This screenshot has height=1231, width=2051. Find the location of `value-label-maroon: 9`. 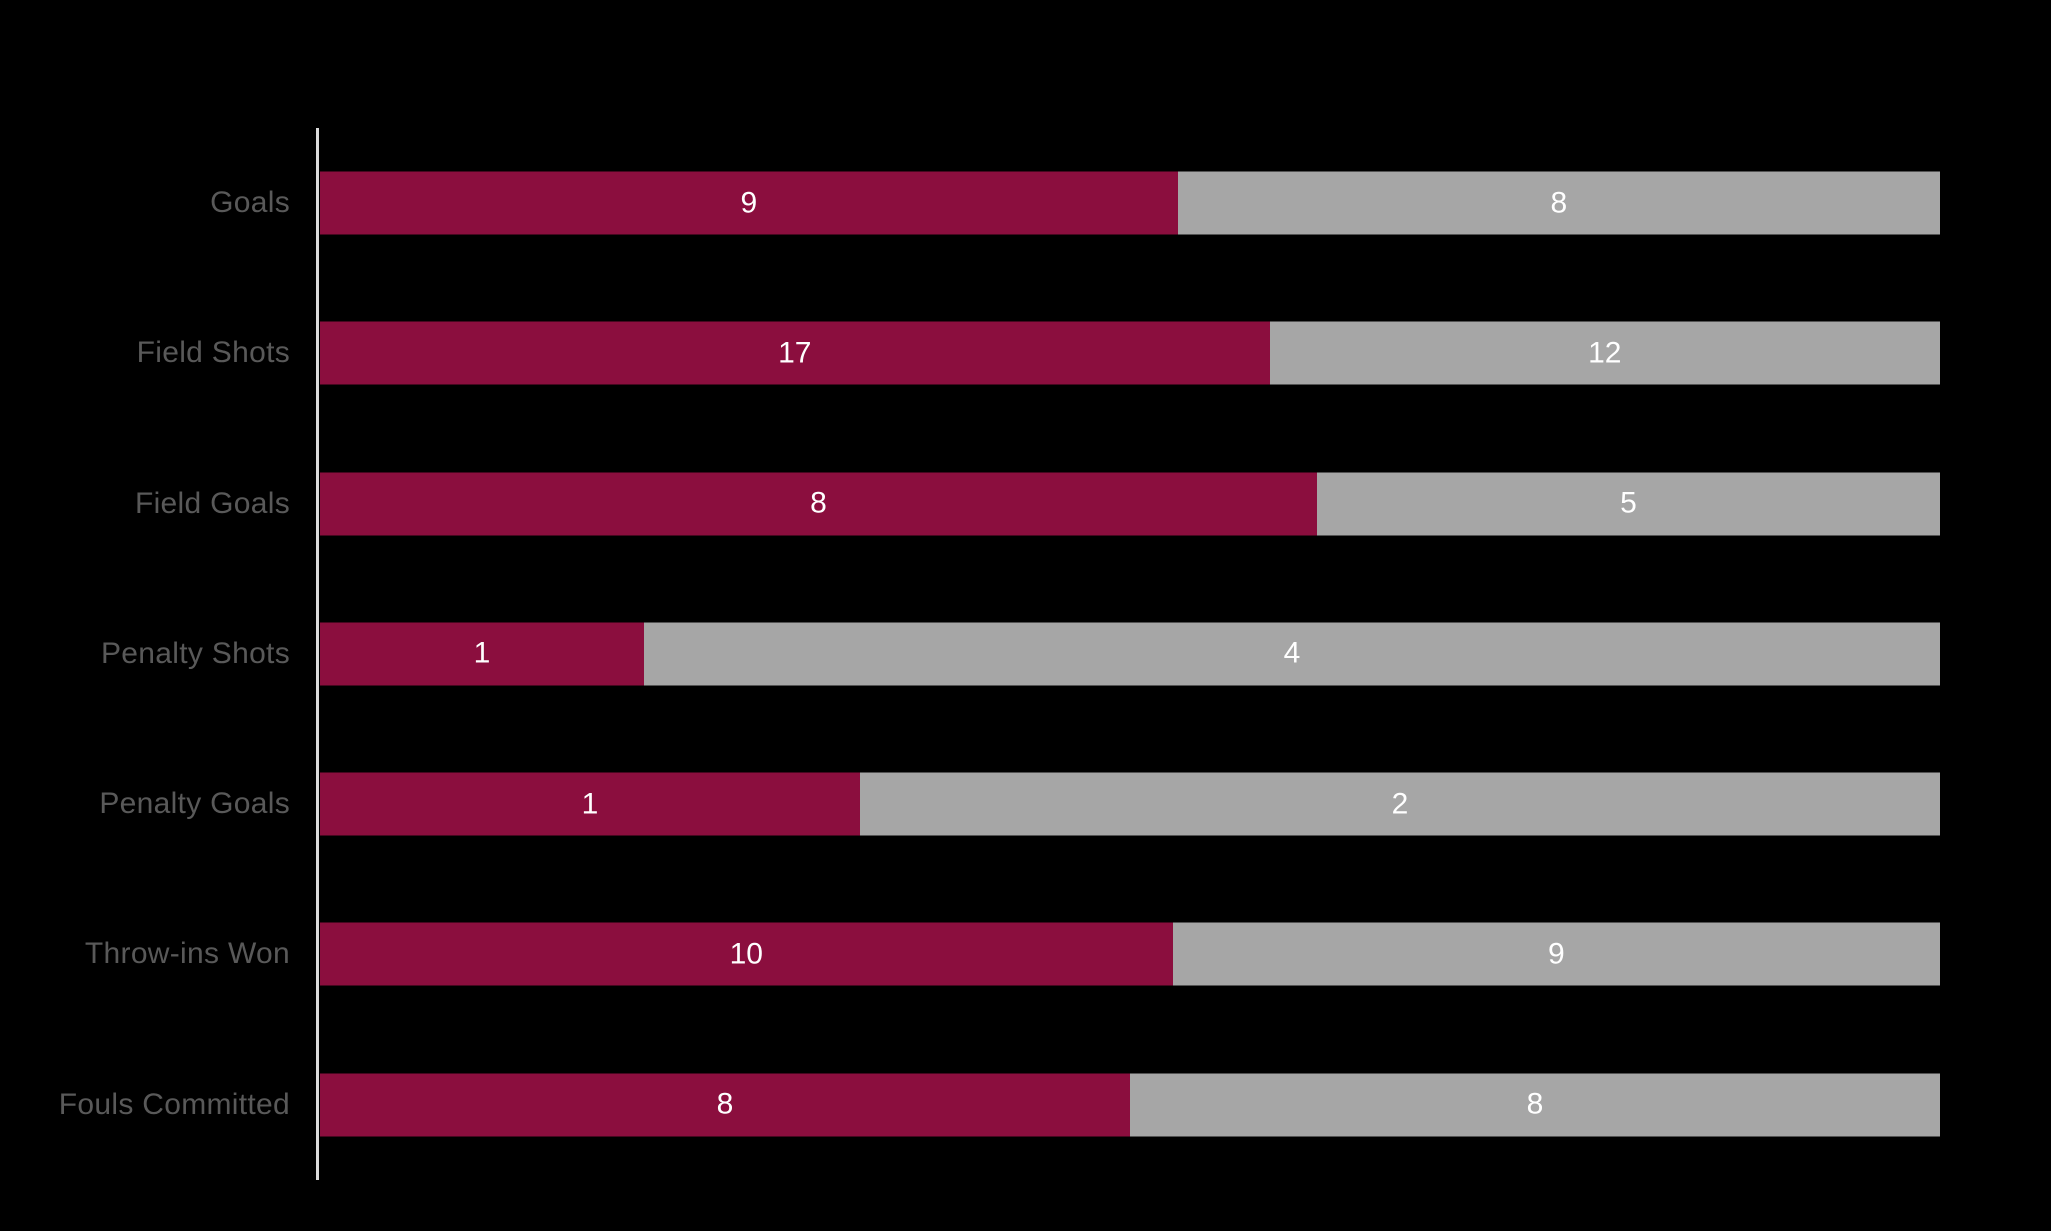

value-label-maroon: 9 is located at coordinates (749, 203).